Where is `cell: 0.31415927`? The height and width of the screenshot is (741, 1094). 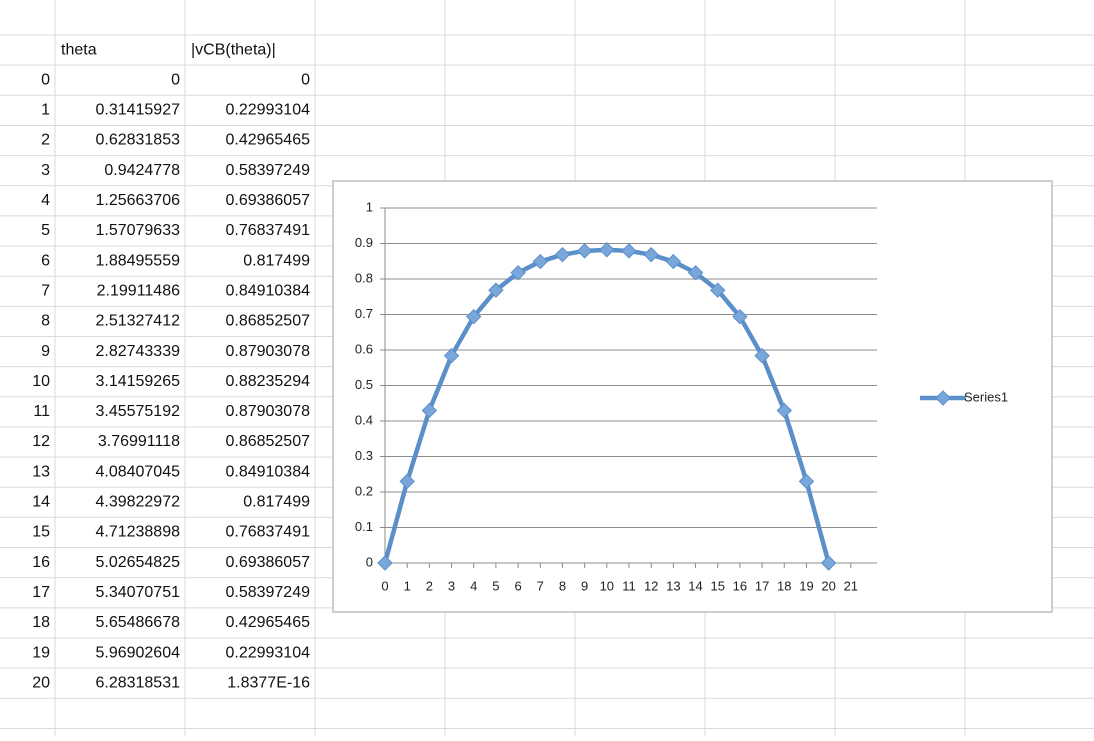 cell: 0.31415927 is located at coordinates (137, 110).